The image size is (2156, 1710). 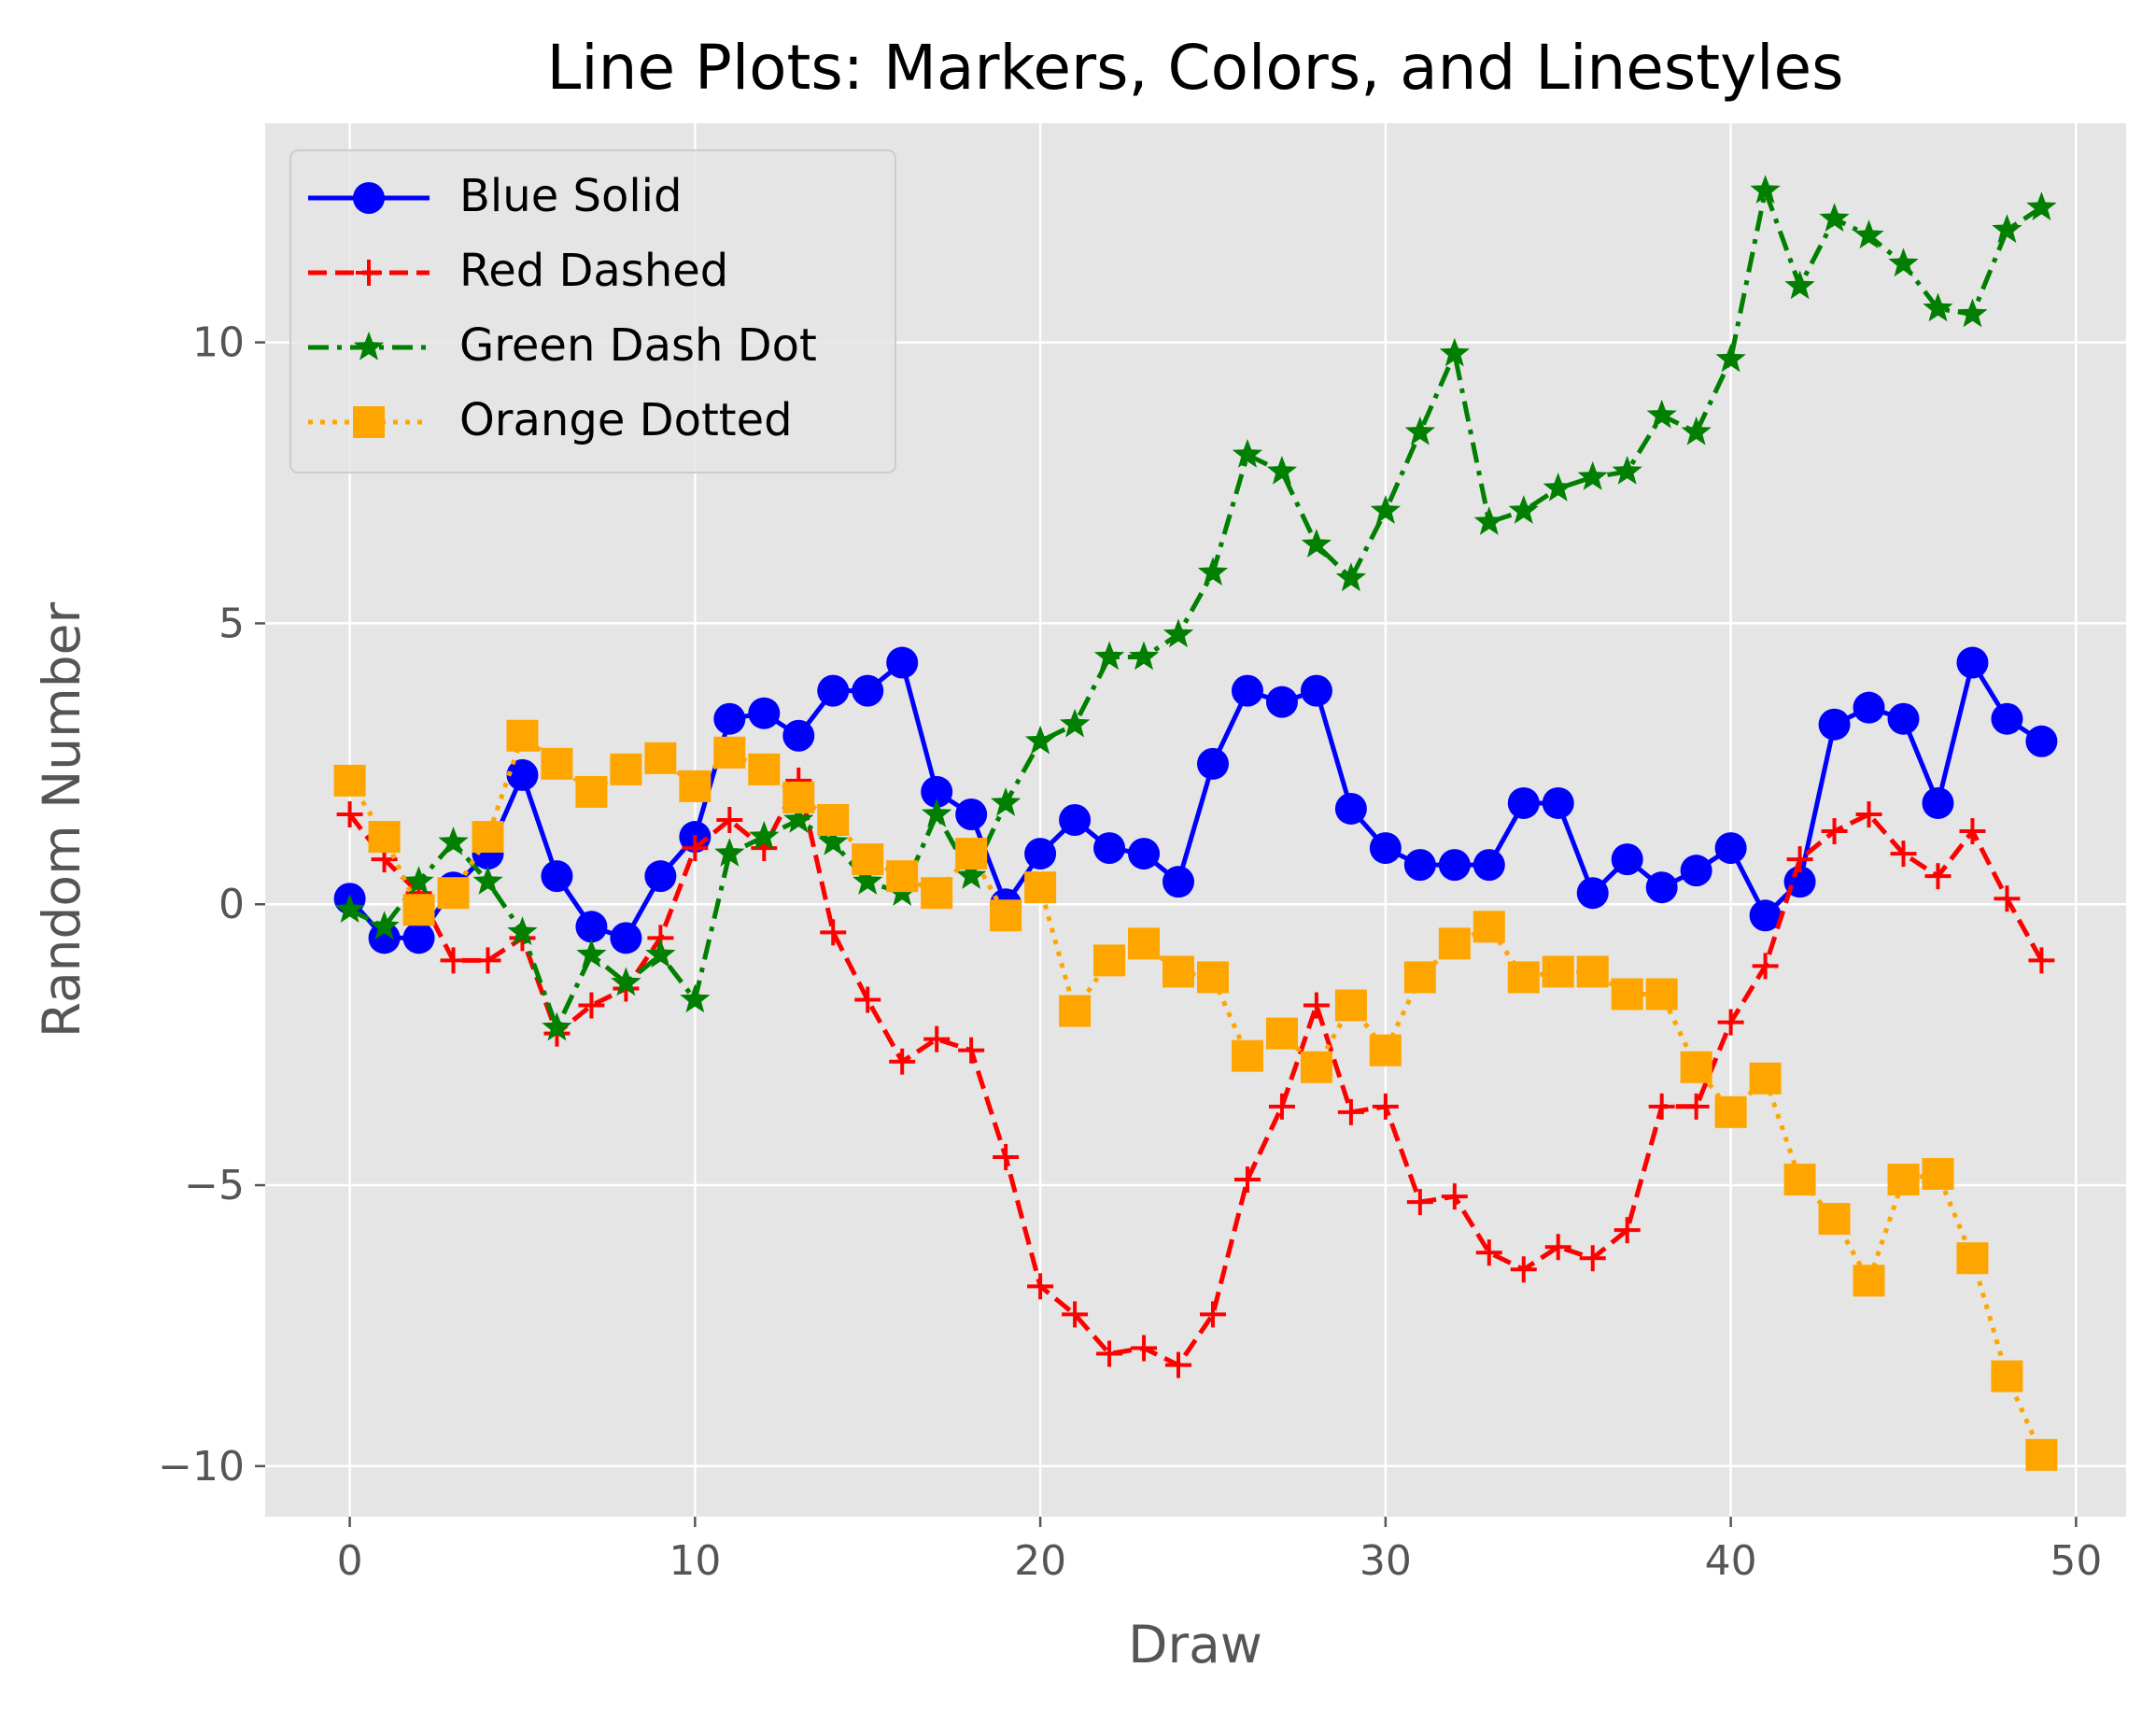 What do you see at coordinates (638, 345) in the screenshot?
I see `legend-label-green-dash-dot: Green Dash Dot` at bounding box center [638, 345].